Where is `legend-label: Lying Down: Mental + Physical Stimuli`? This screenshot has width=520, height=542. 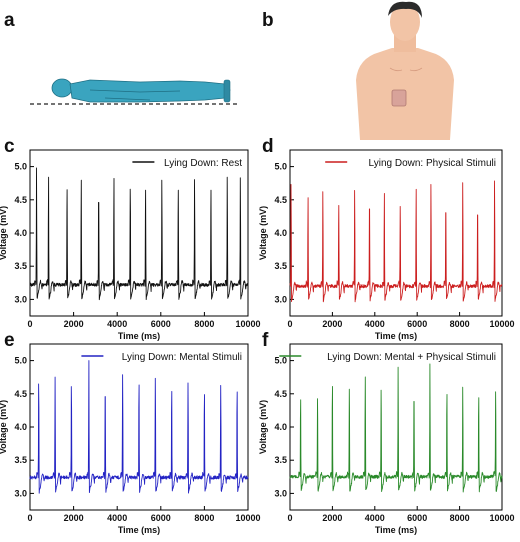
legend-label: Lying Down: Mental + Physical Stimuli is located at coordinates (411, 357).